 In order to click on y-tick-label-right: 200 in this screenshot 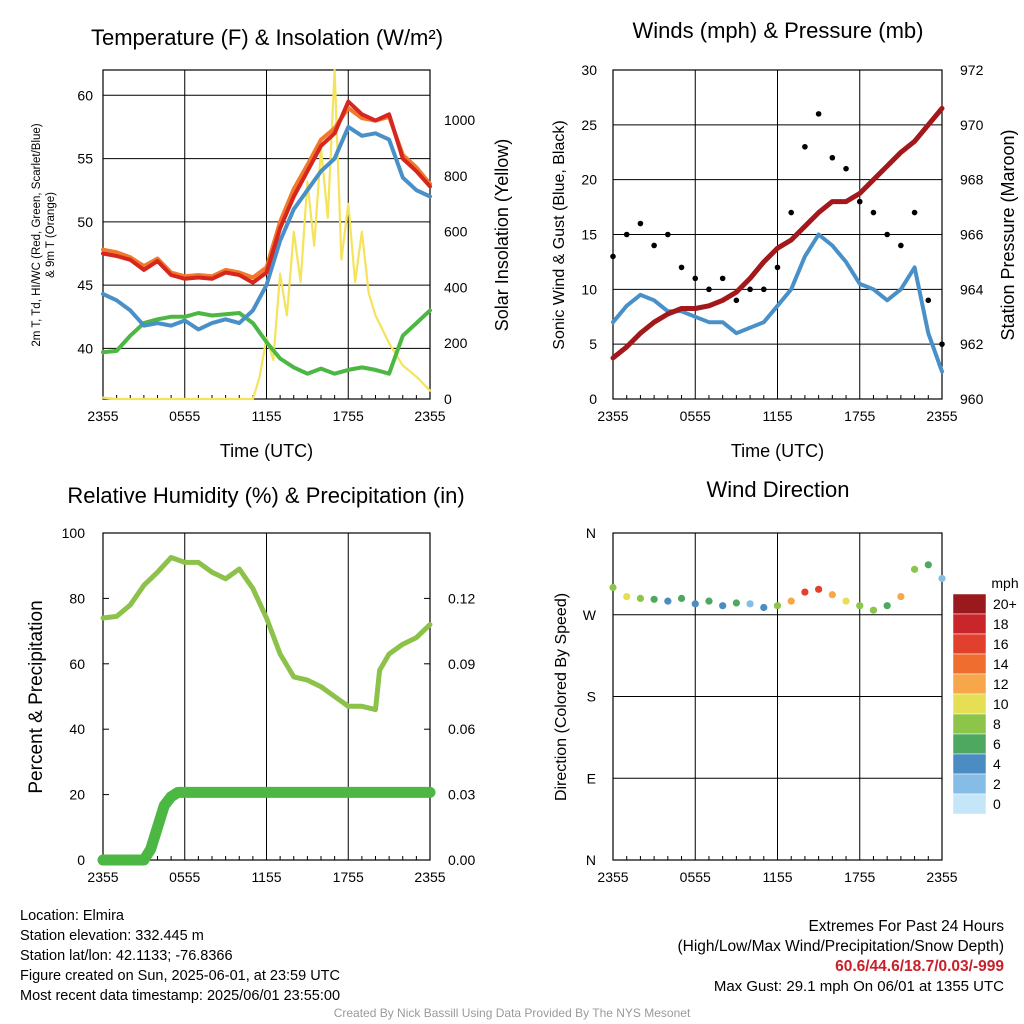, I will do `click(456, 343)`.